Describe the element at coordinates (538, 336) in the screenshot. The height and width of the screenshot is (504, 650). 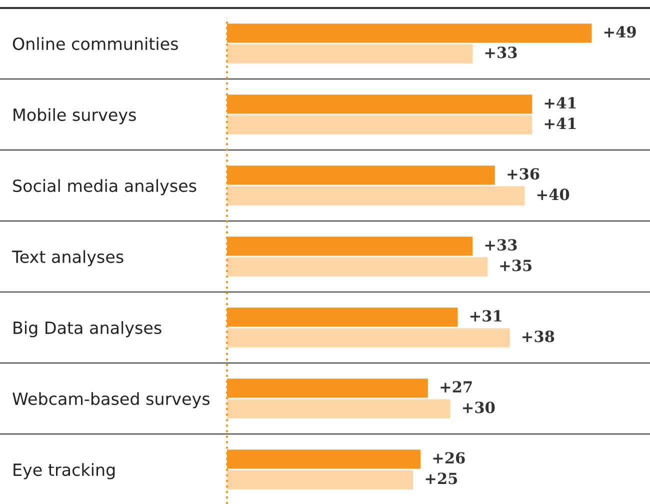
I see `data-label: +38` at that location.